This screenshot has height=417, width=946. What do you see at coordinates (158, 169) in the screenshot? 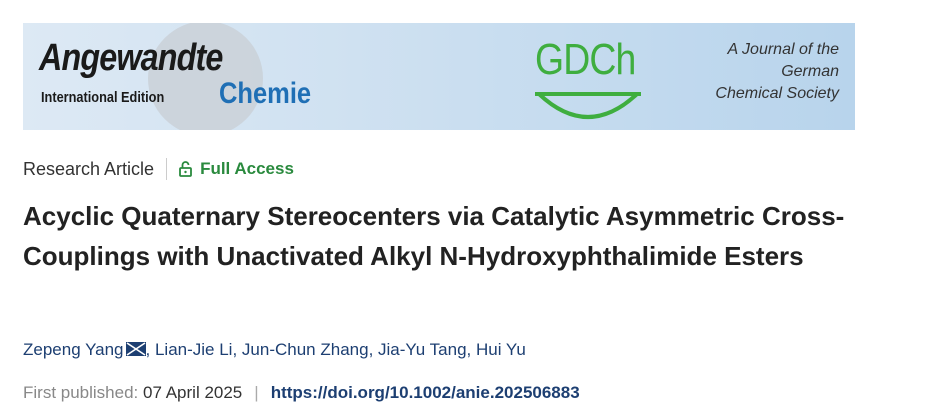
I see `article-meta: Research Article Full Access` at bounding box center [158, 169].